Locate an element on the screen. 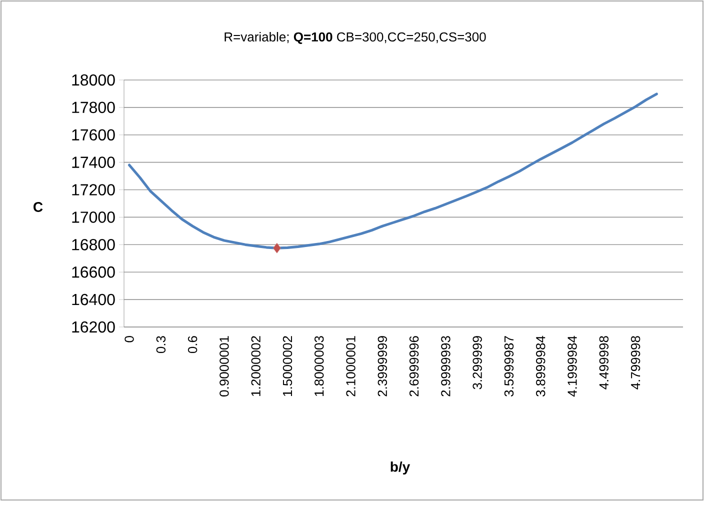 The image size is (711, 506). x-tick-label: 2.3999999 is located at coordinates (383, 366).